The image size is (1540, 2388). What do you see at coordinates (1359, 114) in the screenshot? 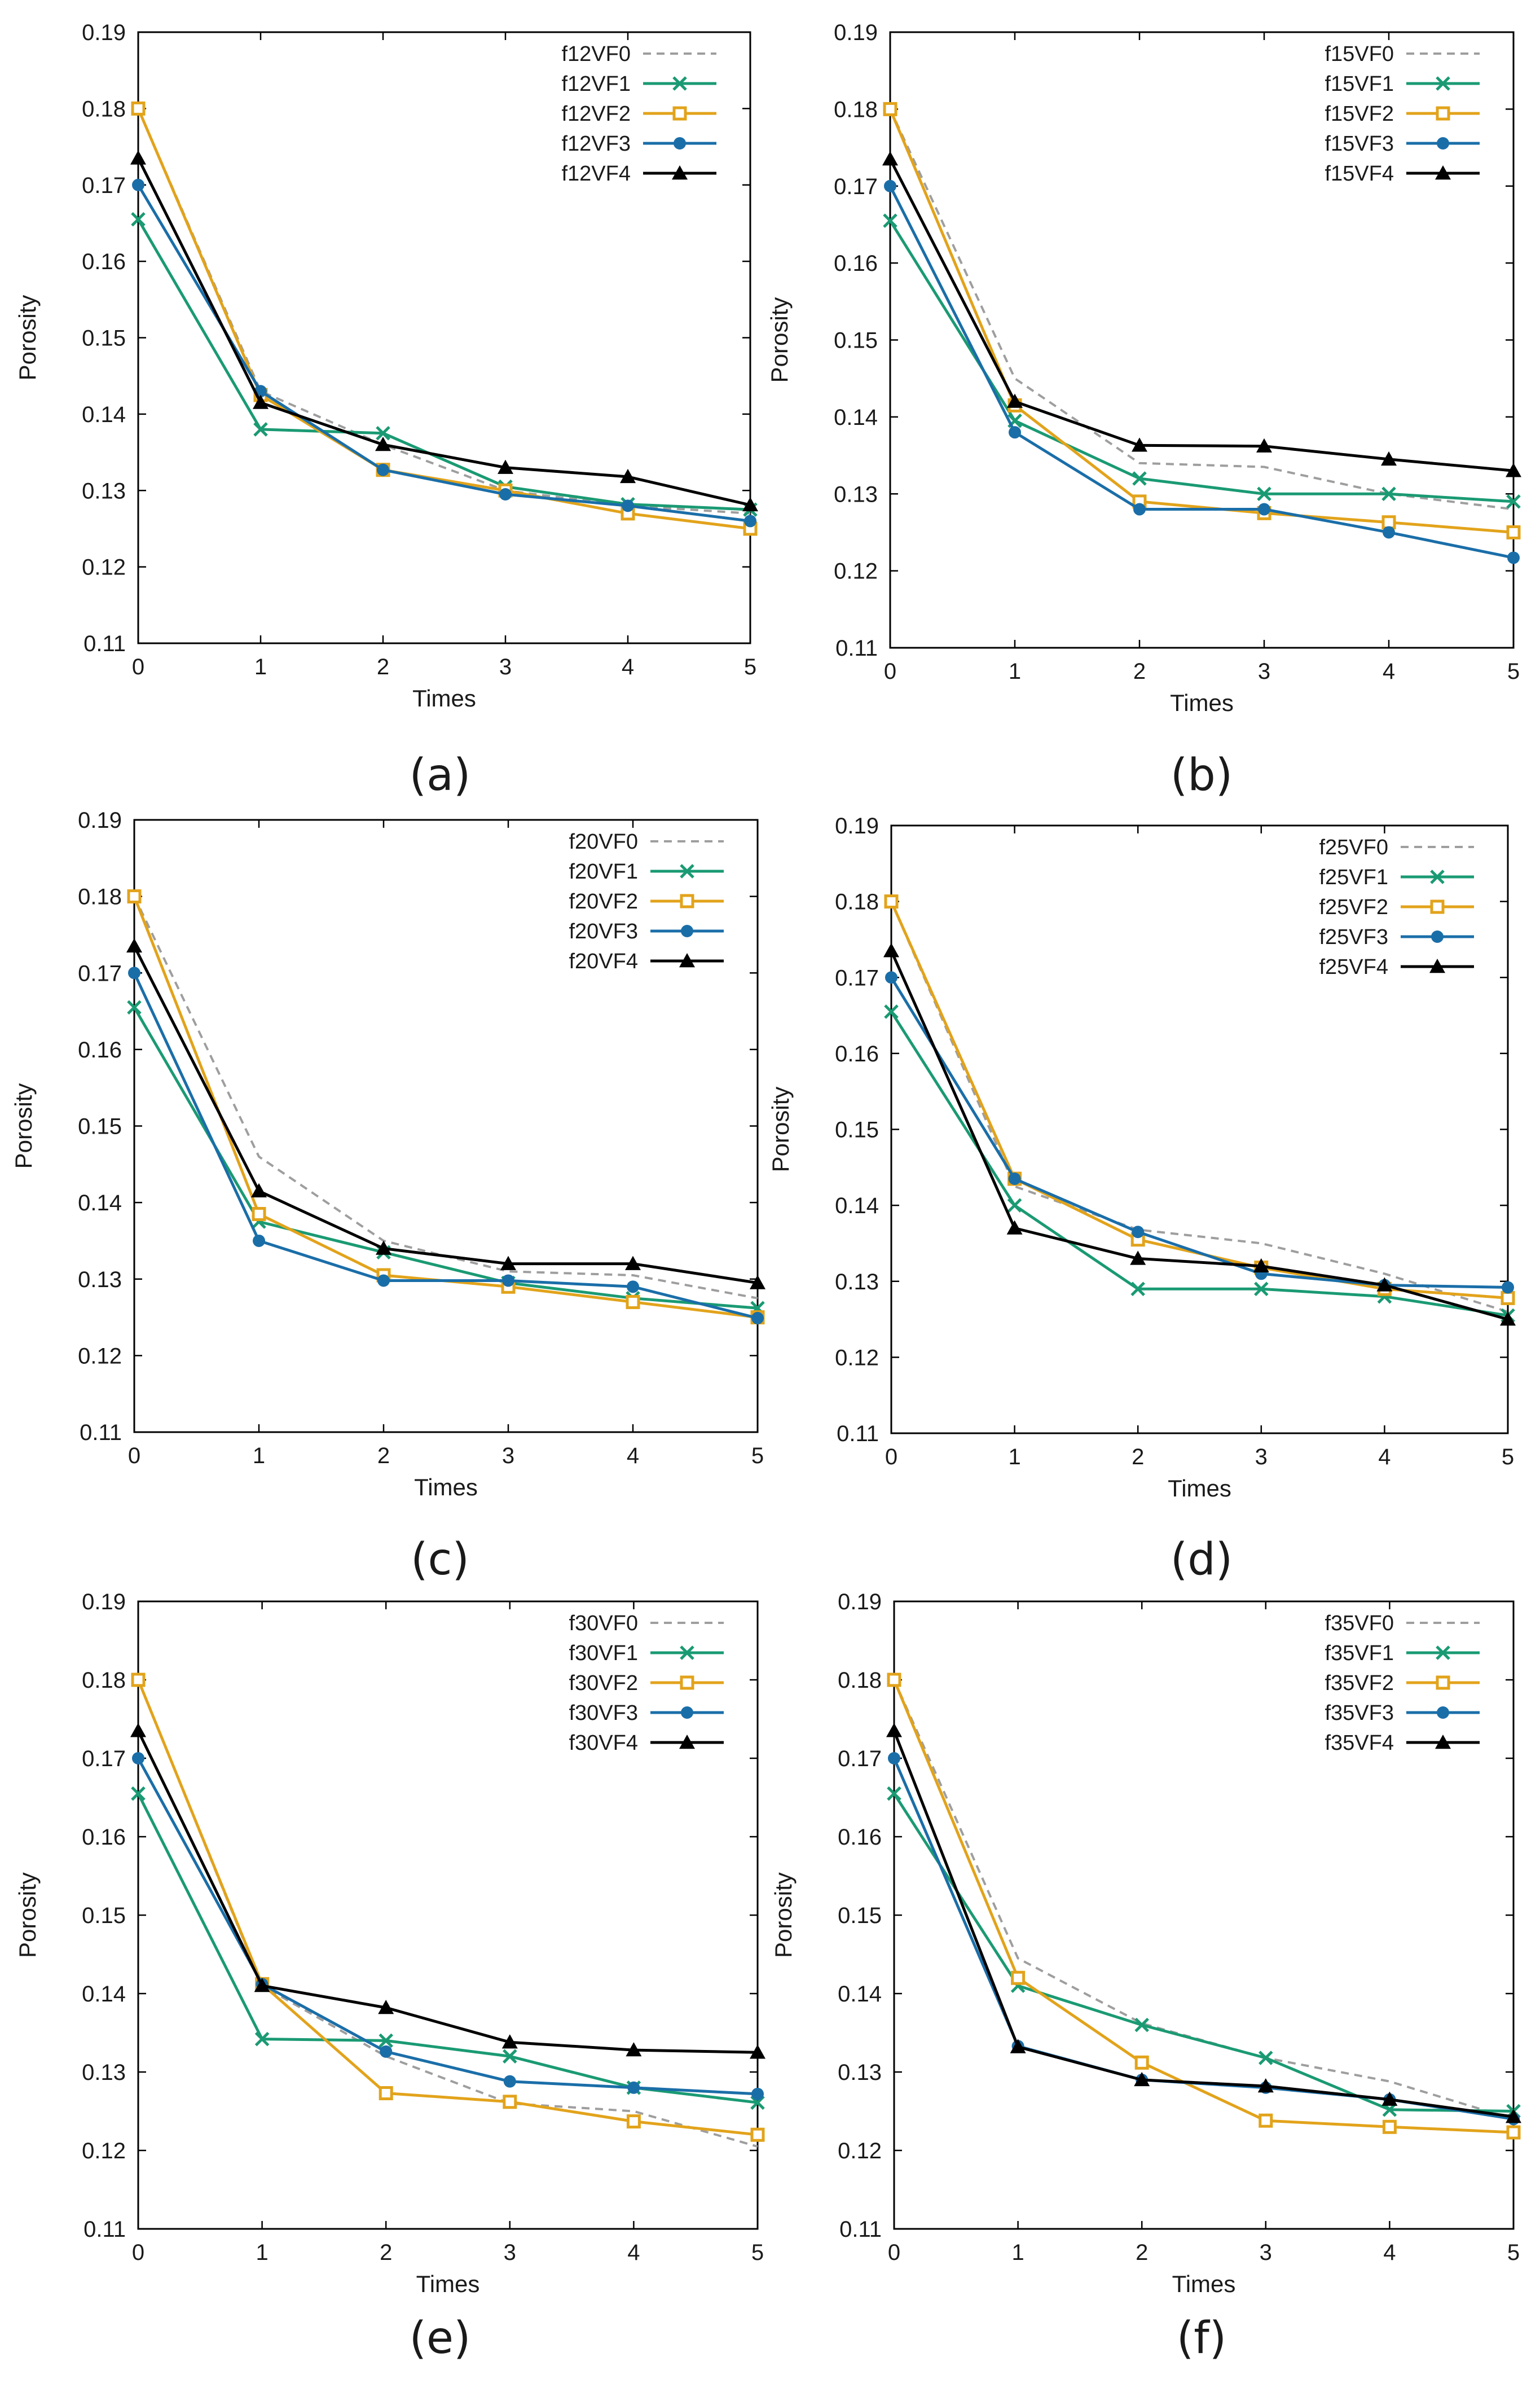
I see `legend-label: f15VF2` at bounding box center [1359, 114].